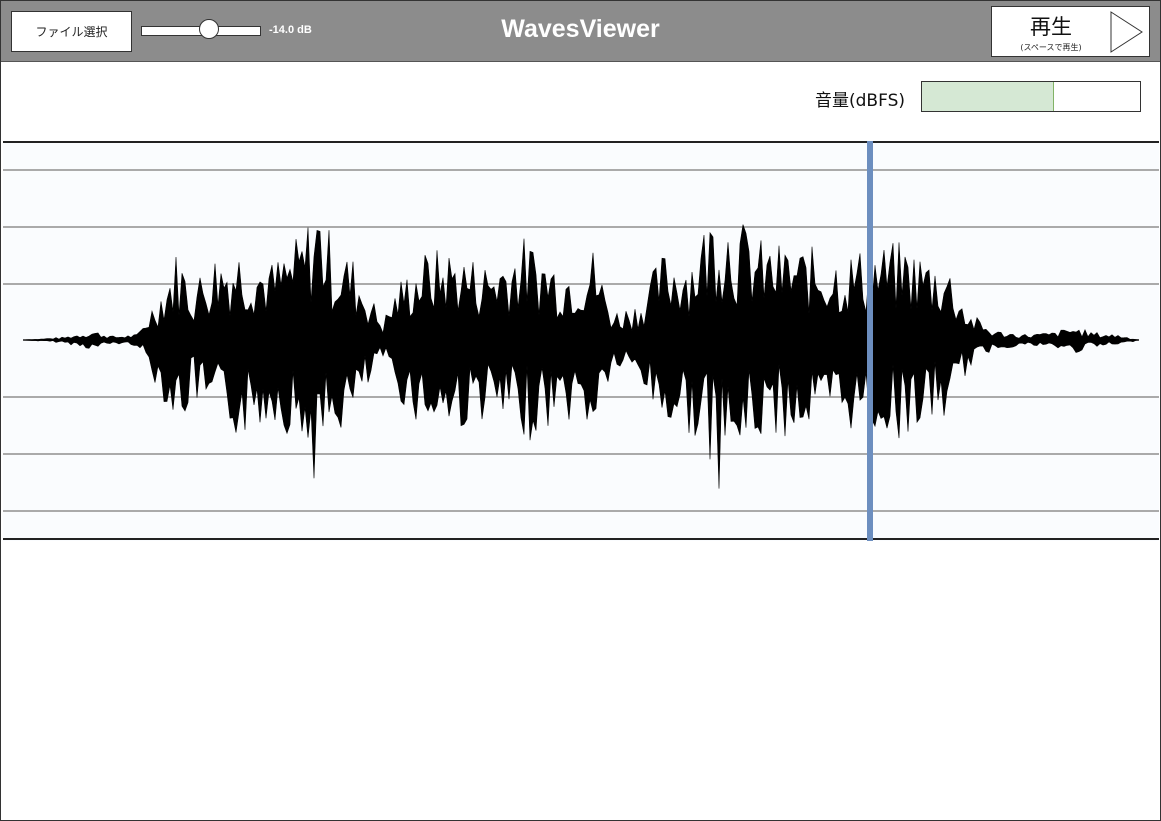 The image size is (1161, 821). I want to click on play-triangle-icon, so click(1126, 32).